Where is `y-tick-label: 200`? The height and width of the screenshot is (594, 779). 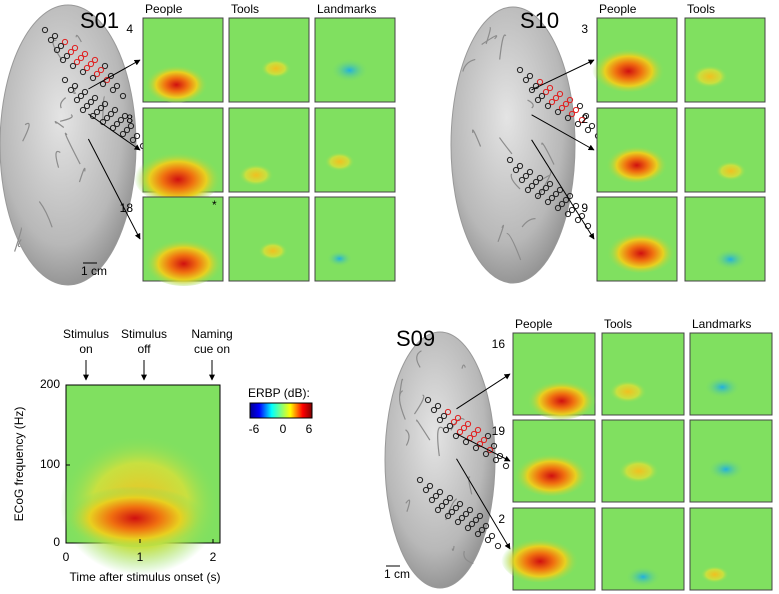 y-tick-label: 200 is located at coordinates (50, 384).